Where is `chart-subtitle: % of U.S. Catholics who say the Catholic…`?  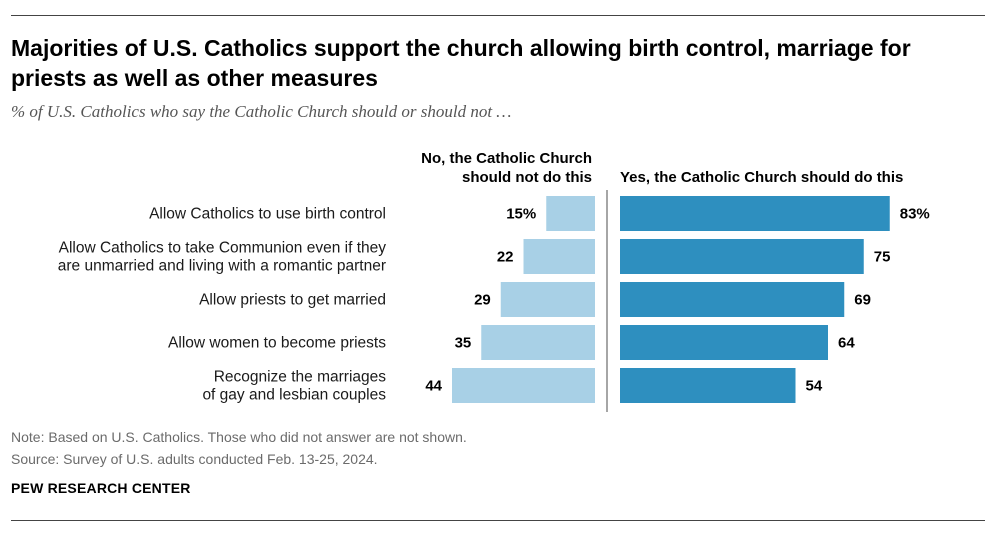
chart-subtitle: % of U.S. Catholics who say the Catholic… is located at coordinates (261, 111).